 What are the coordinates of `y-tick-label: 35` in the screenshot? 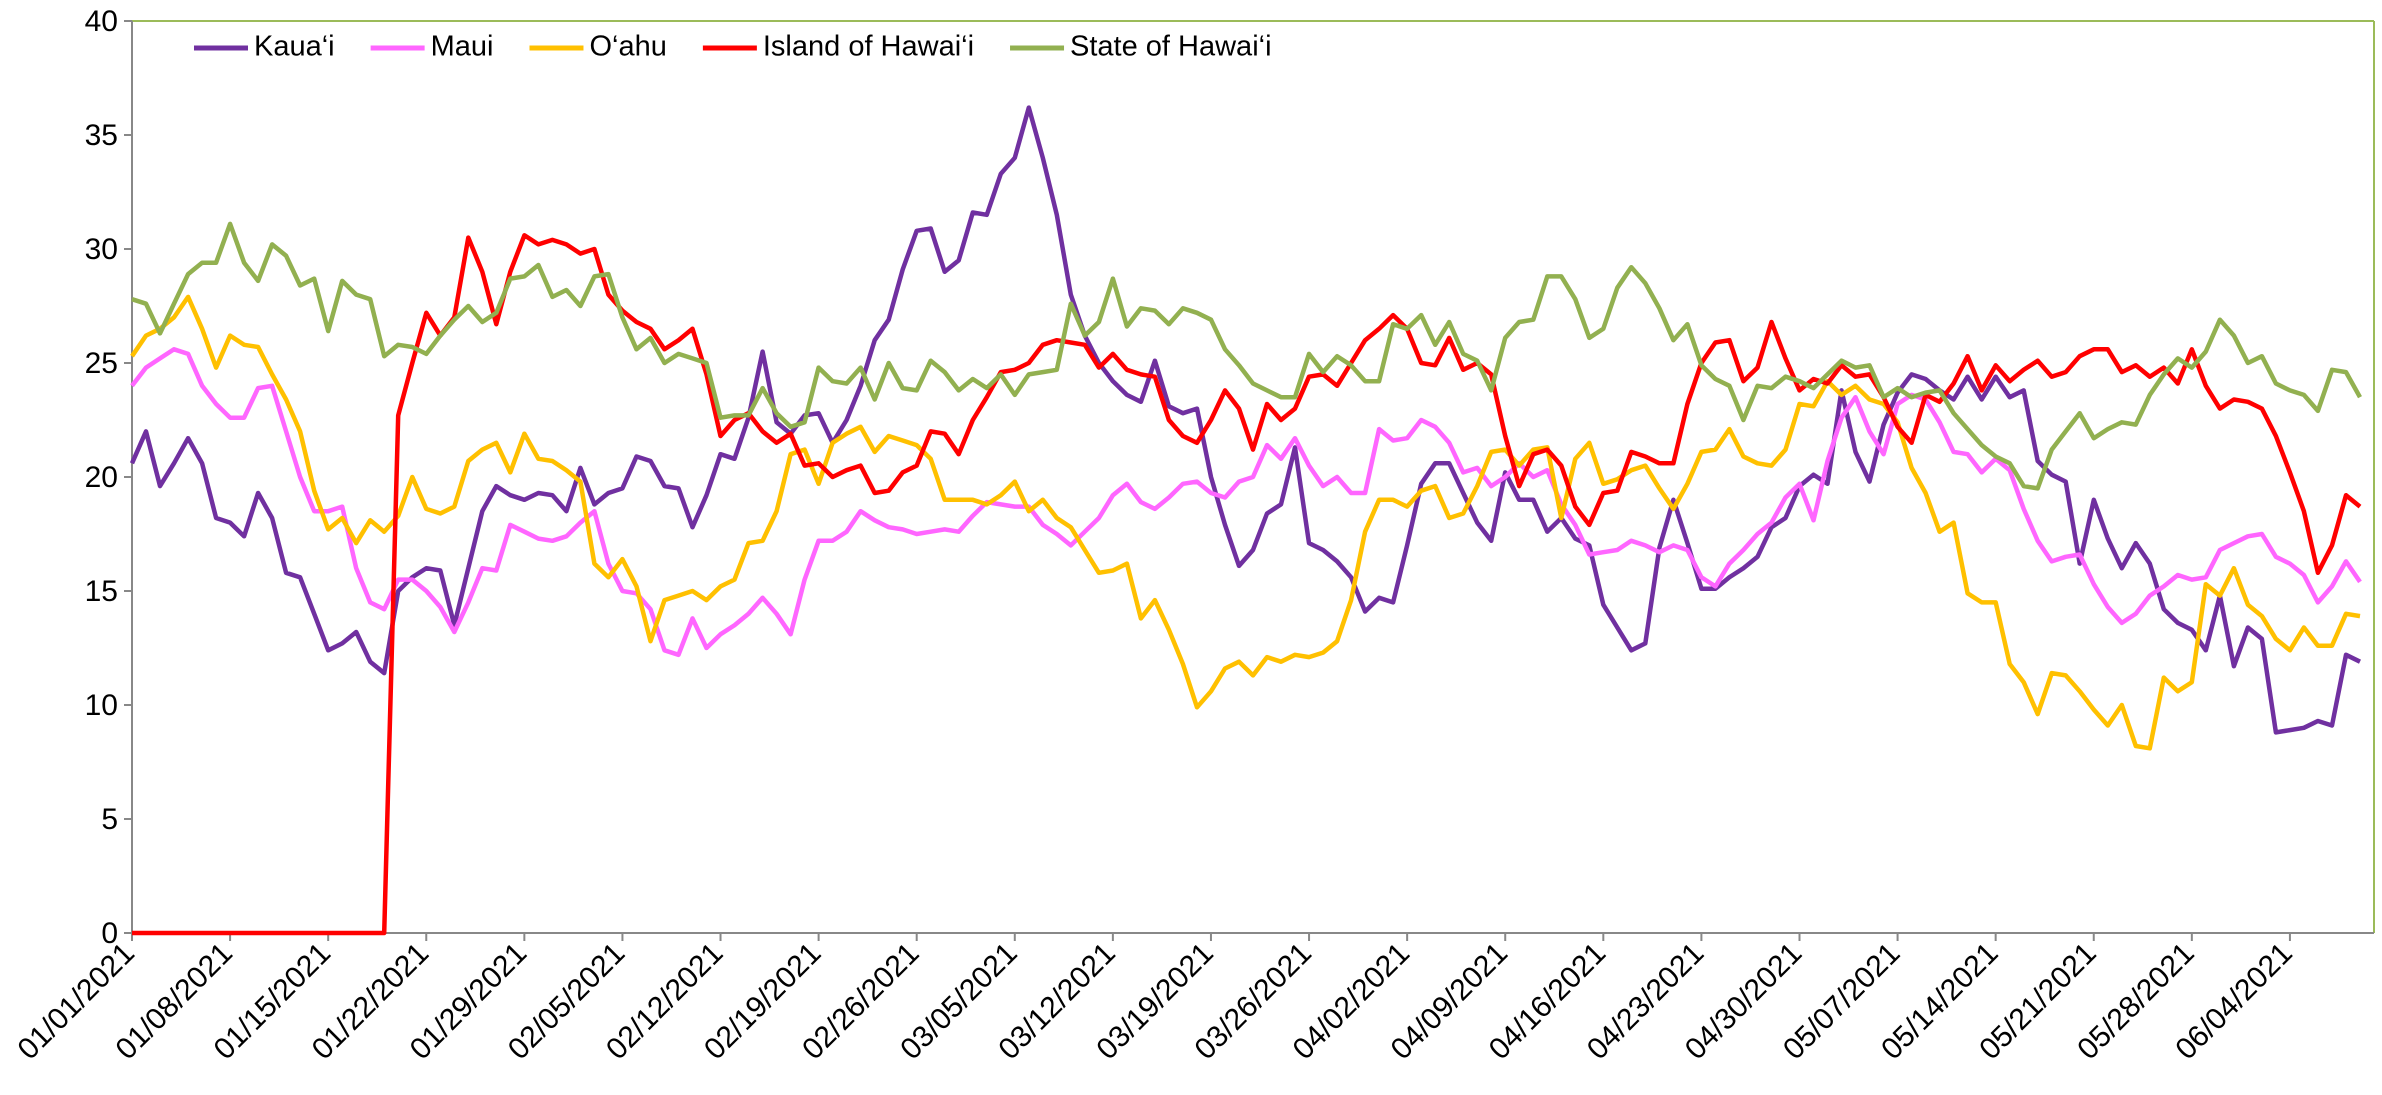 It's located at (101, 135).